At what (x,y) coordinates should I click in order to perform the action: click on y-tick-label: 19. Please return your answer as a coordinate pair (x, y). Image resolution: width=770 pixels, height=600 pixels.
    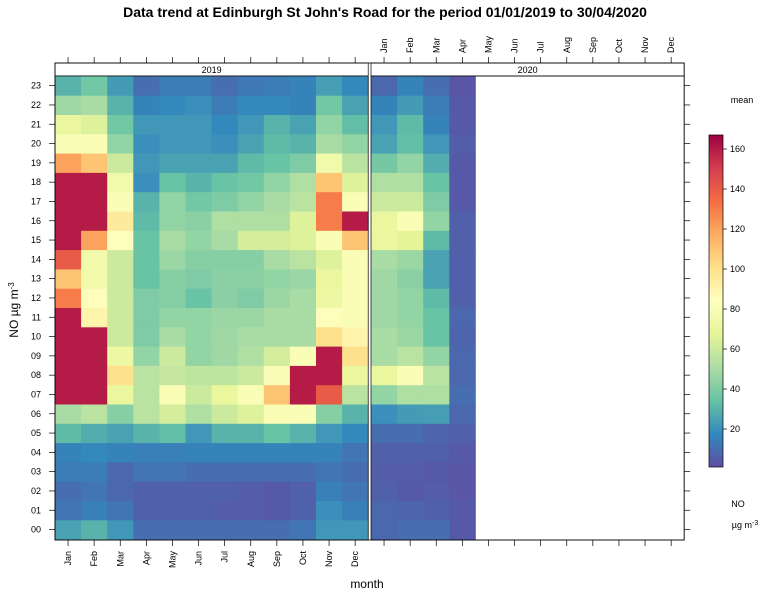
    Looking at the image, I should click on (36, 163).